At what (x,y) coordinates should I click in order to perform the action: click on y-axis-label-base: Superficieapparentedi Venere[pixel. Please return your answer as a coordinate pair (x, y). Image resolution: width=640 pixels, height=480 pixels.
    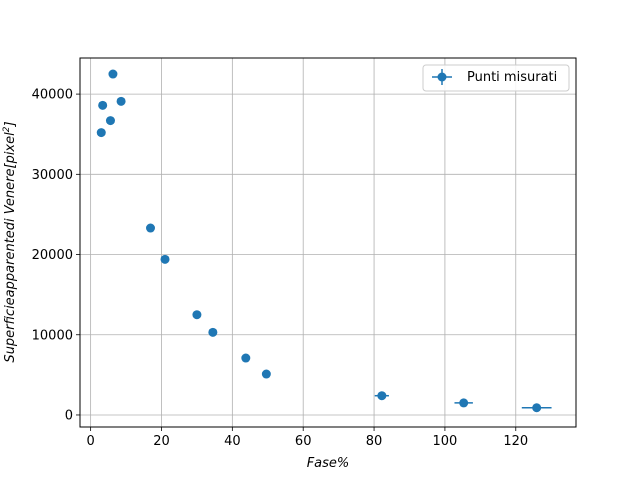
    Looking at the image, I should click on (10, 247).